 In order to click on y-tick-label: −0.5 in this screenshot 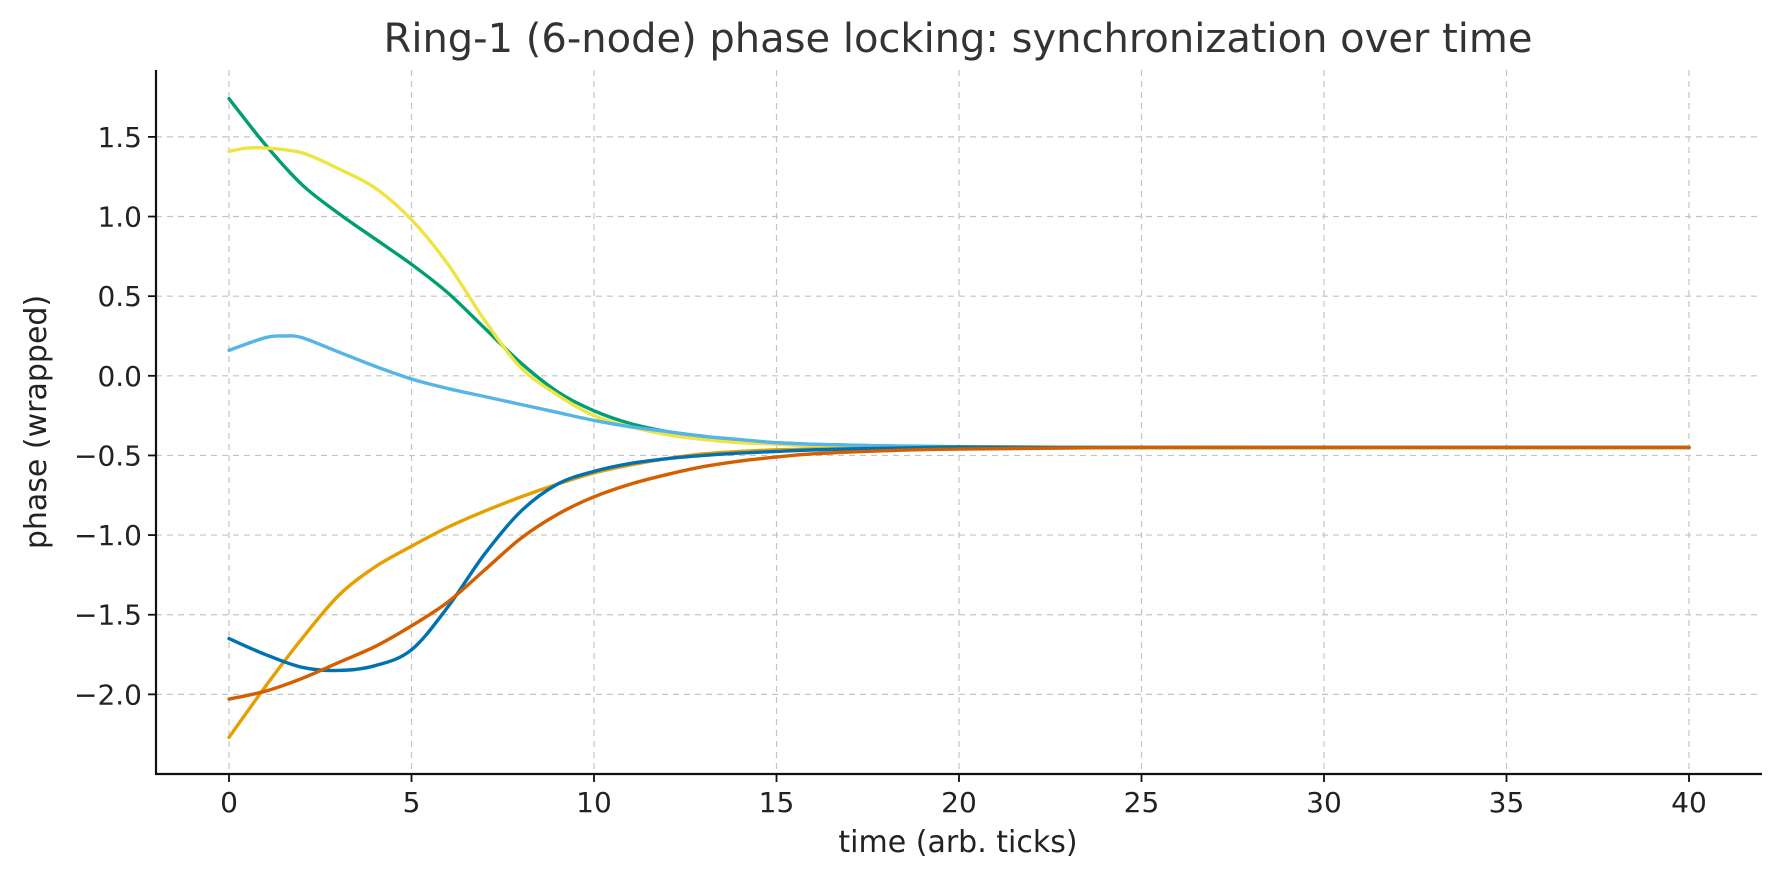, I will do `click(108, 455)`.